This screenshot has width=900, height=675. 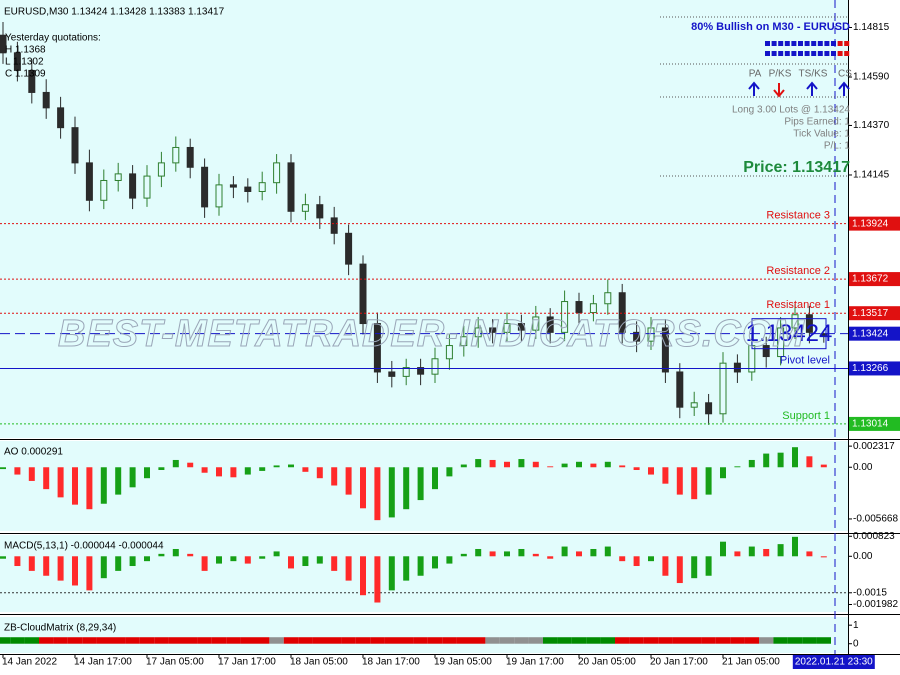 I want to click on column-label: PA, so click(x=755, y=74).